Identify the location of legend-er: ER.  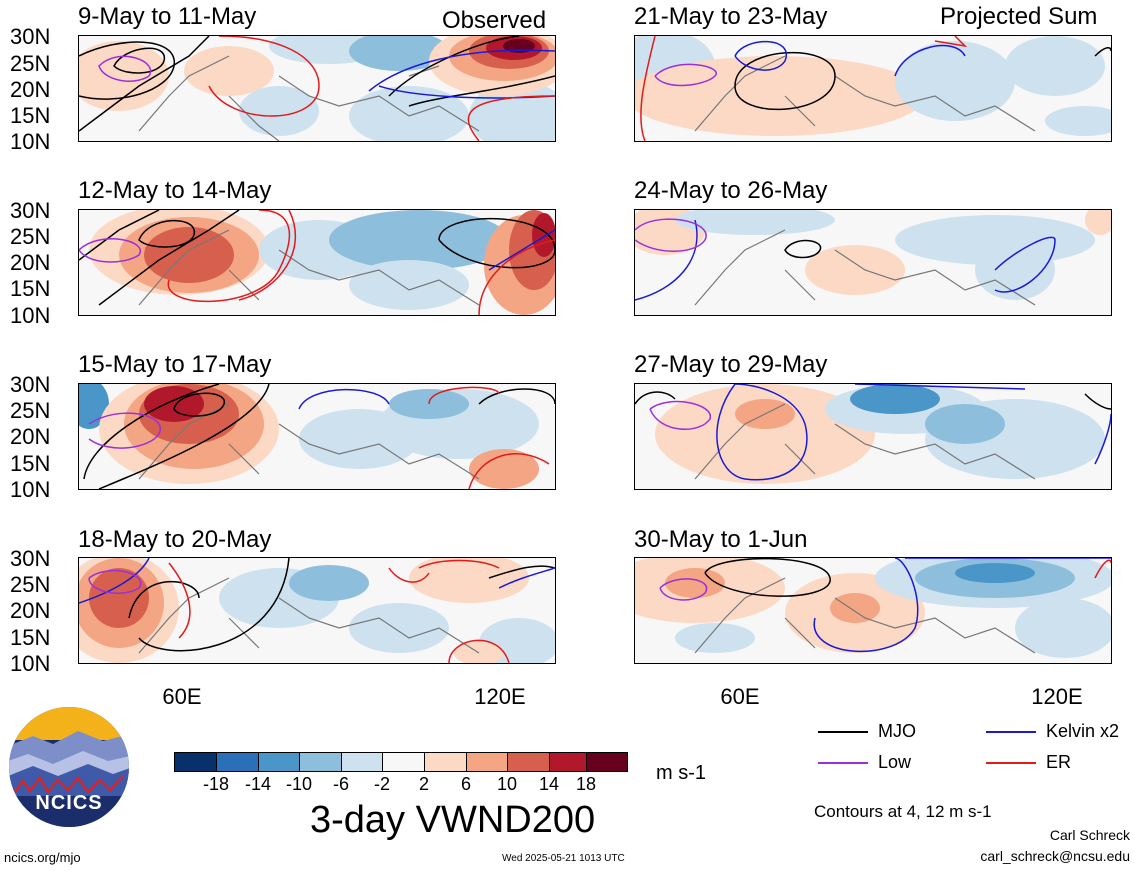
(1059, 762).